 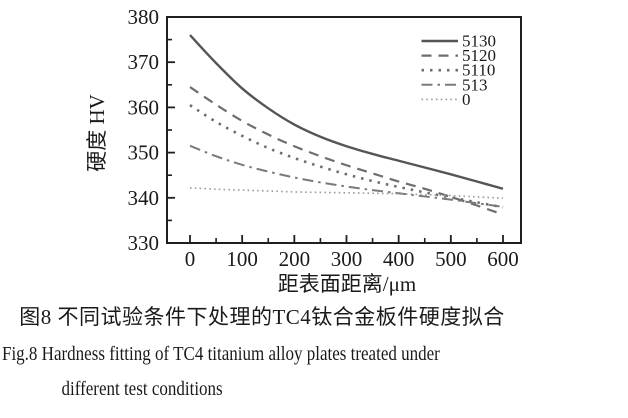 I want to click on y-tick-label: 350, so click(x=144, y=153).